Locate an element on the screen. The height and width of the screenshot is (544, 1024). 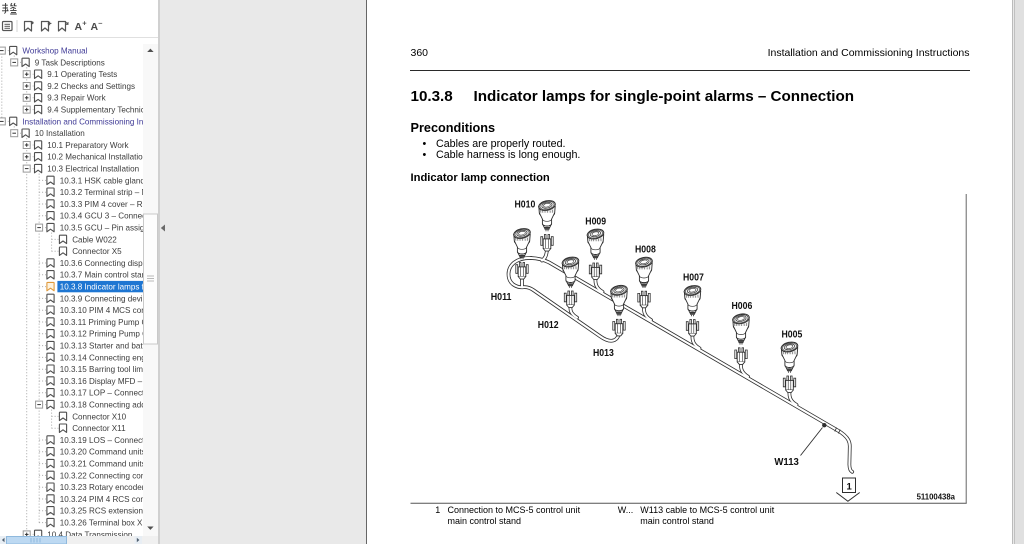
svg-text: 51100438a is located at coordinates (936, 497).